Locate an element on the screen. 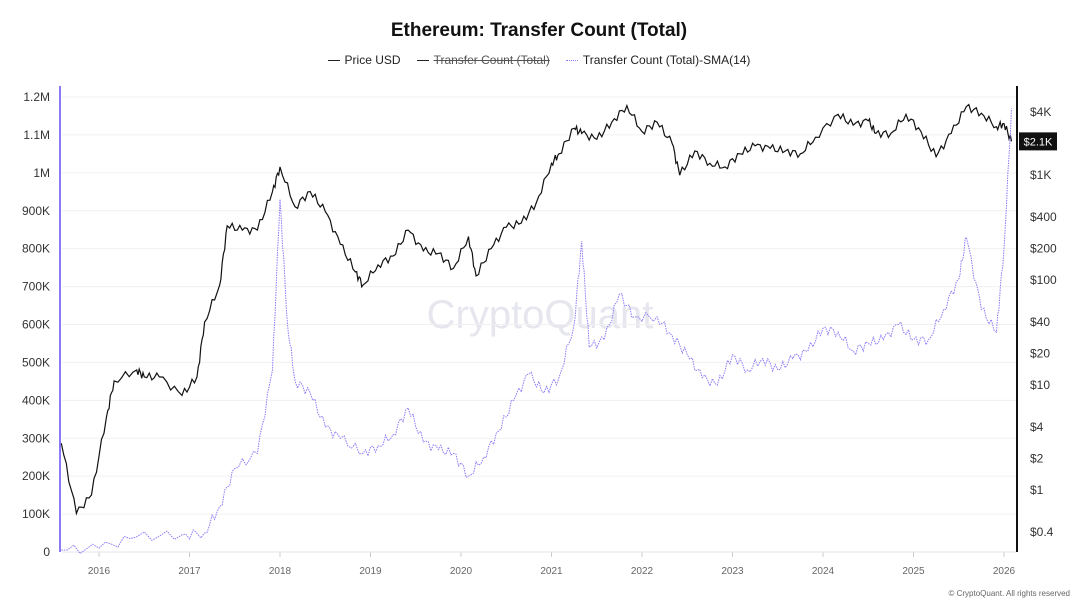 The height and width of the screenshot is (608, 1078). legend-item-price: Price USD is located at coordinates (364, 60).